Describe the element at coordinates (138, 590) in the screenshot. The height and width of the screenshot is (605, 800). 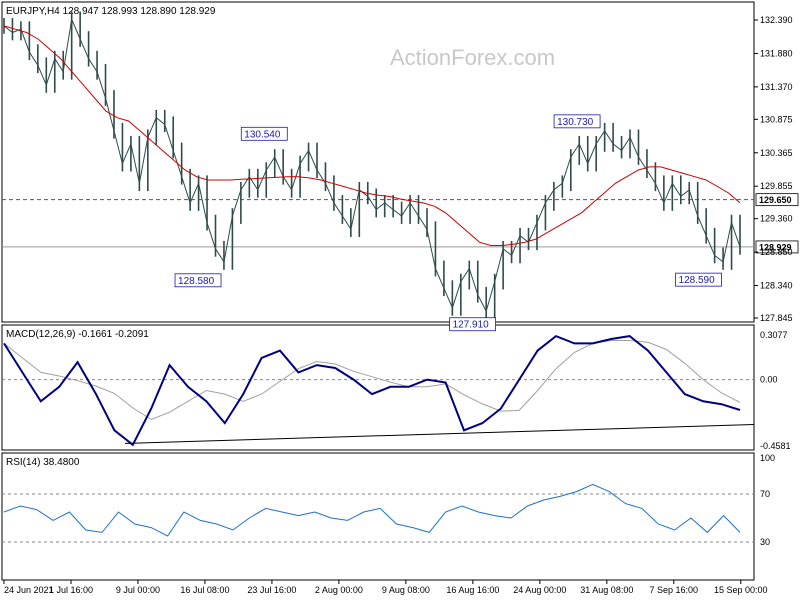
I see `date-tick-label: 9 Jul 00:00` at that location.